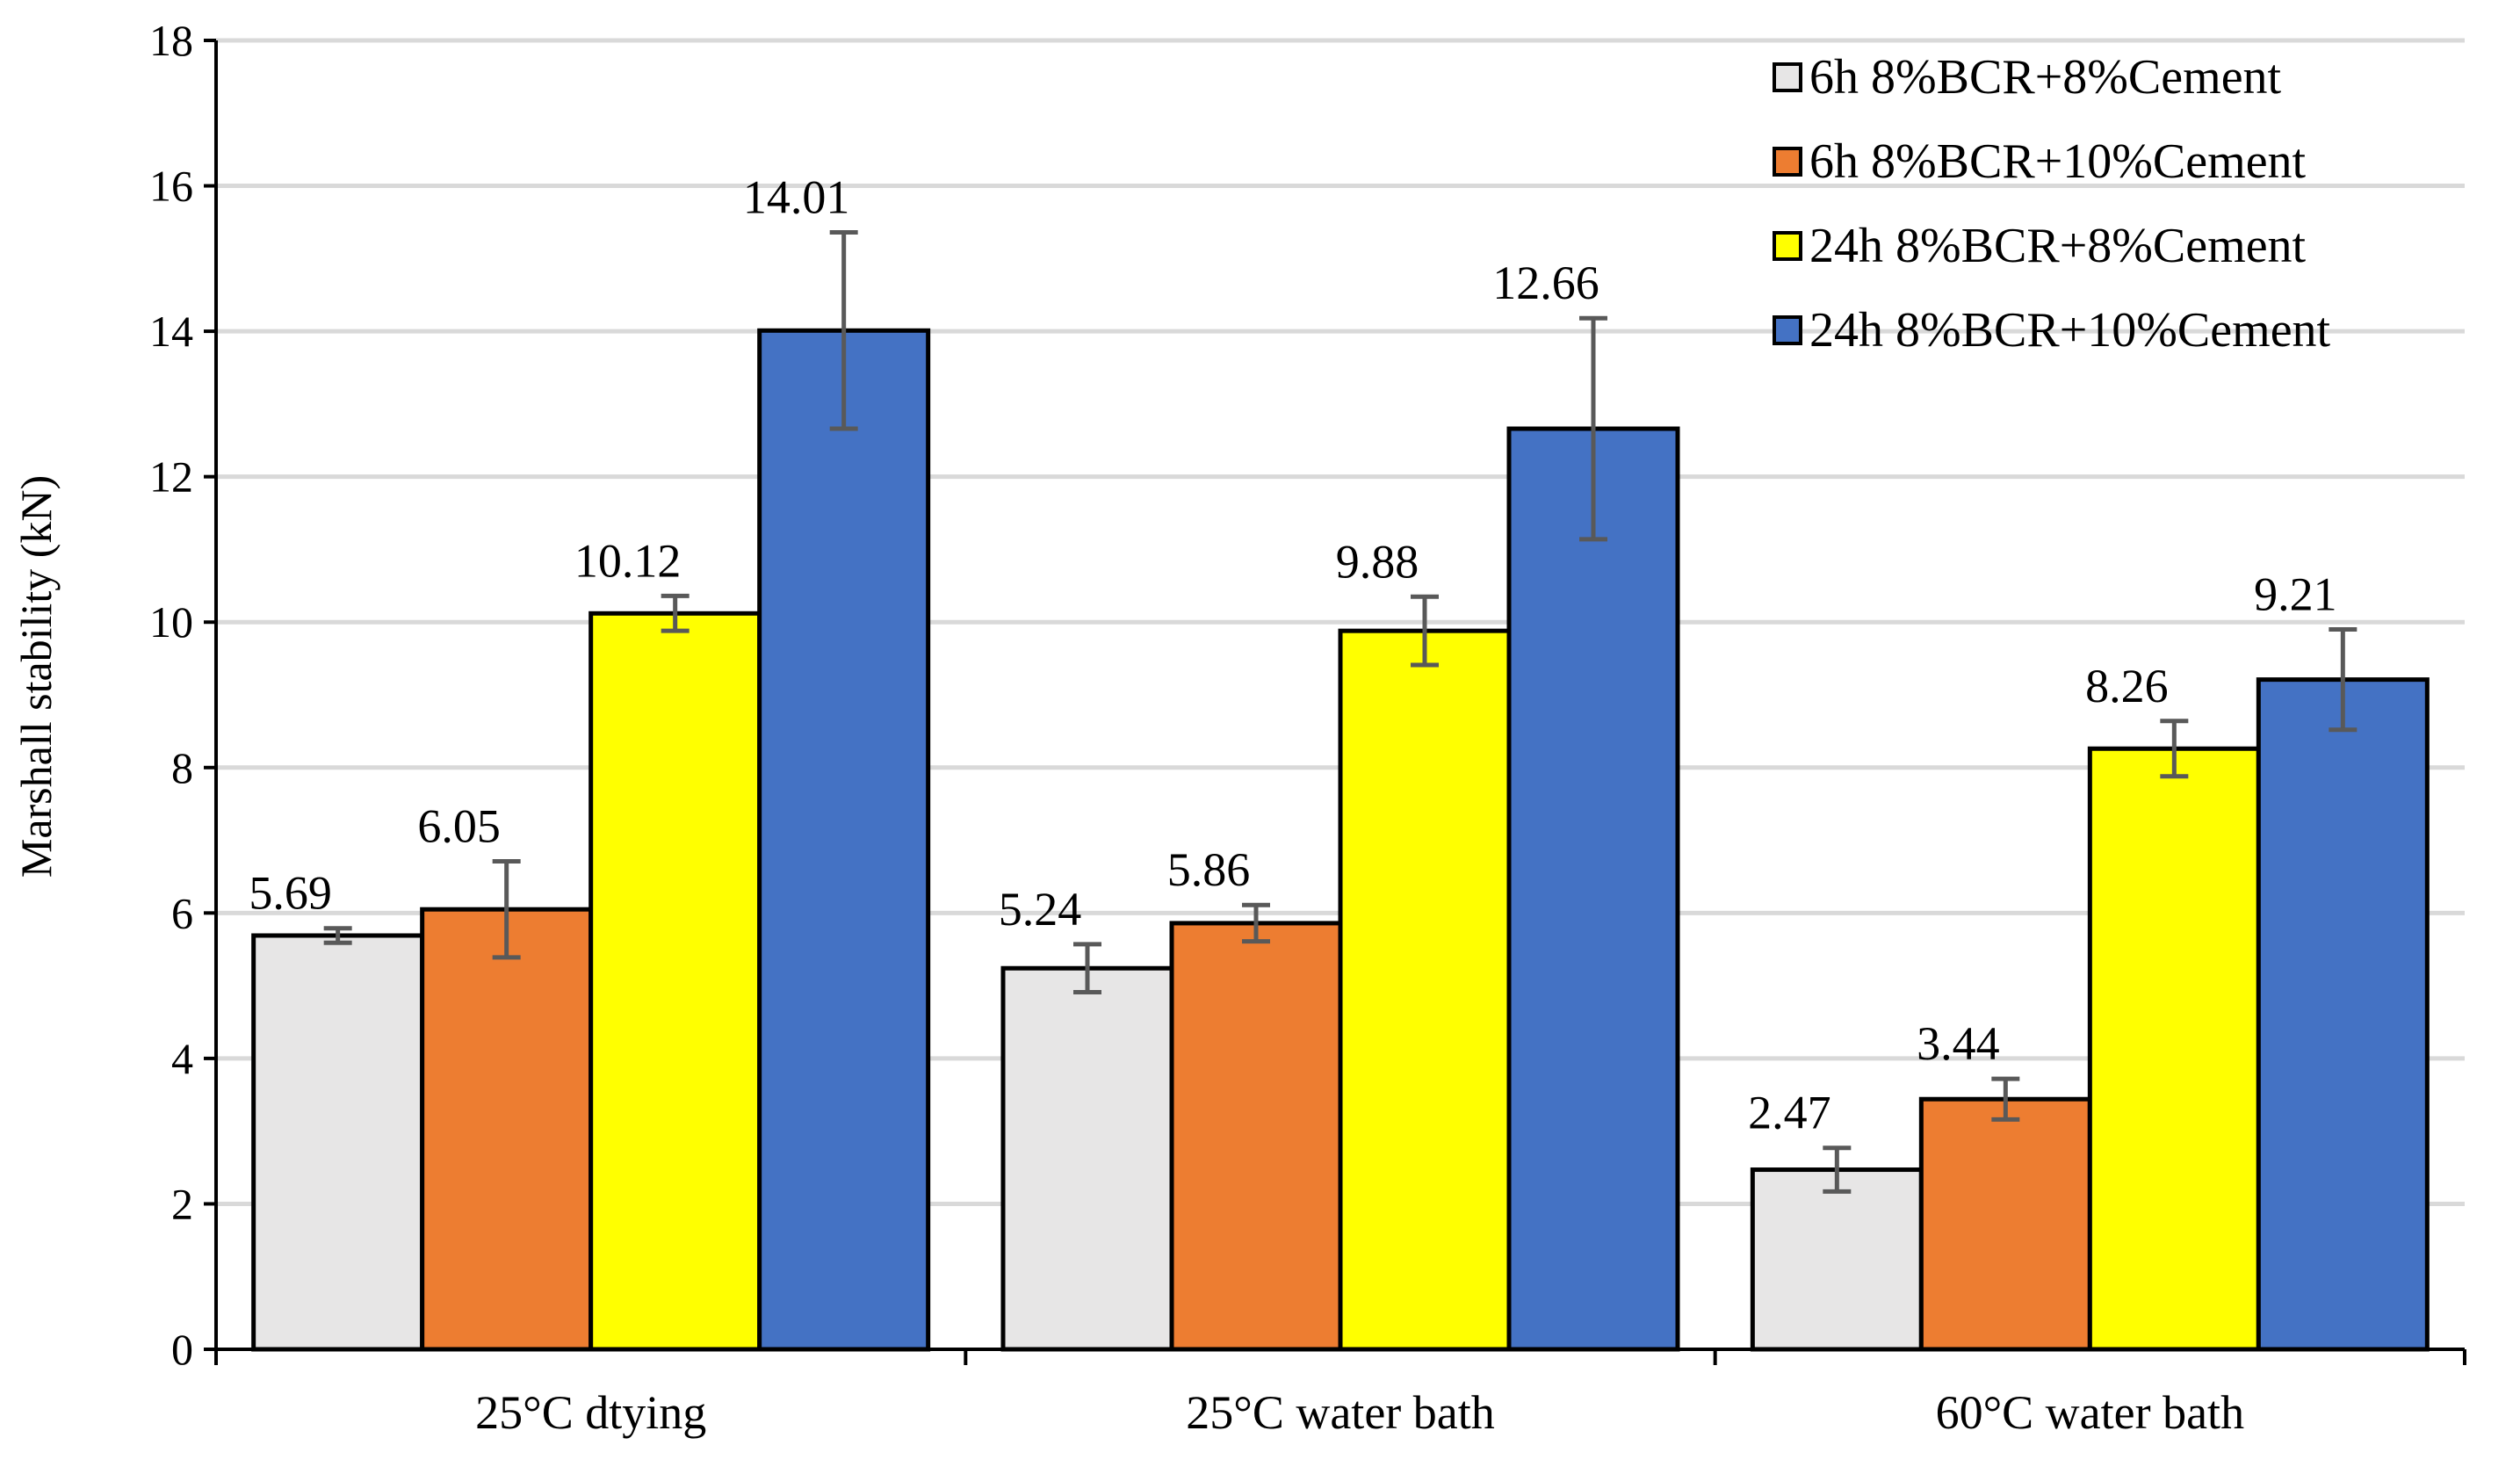 This screenshot has height=1467, width=2520. I want to click on y-tick-label: 16, so click(171, 186).